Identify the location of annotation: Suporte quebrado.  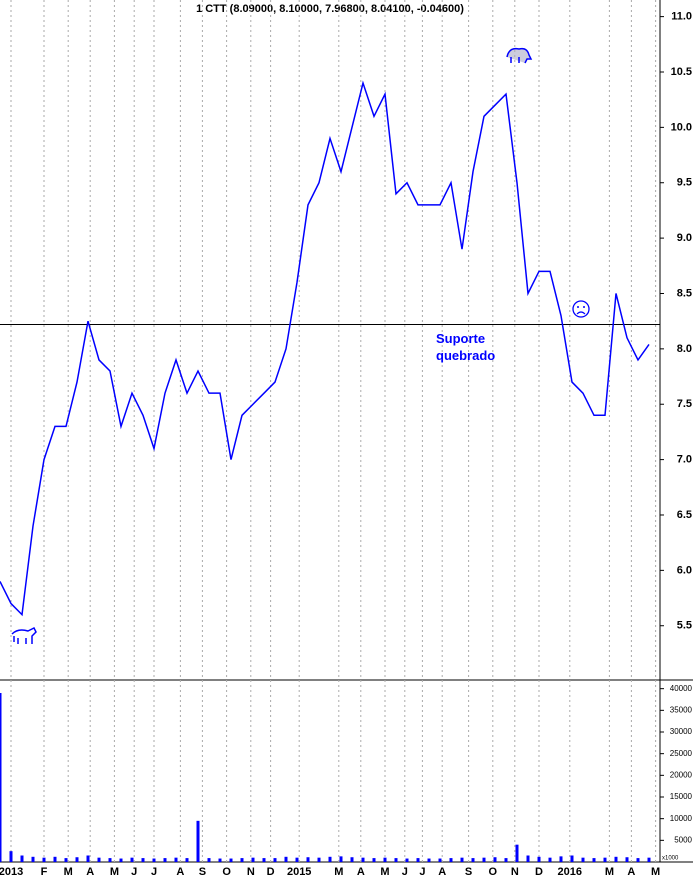
(466, 347).